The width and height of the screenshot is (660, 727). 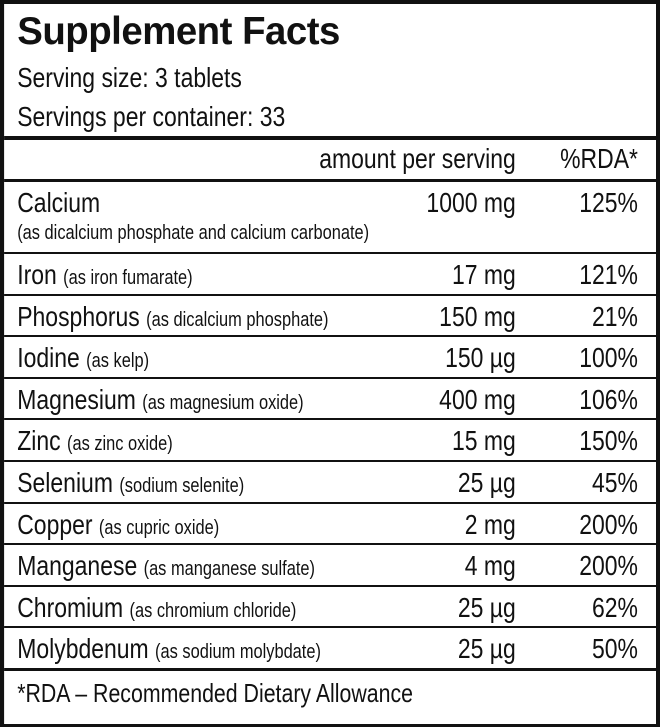 What do you see at coordinates (237, 319) in the screenshot?
I see `nutrient-source: (as dicalcium phosphate)` at bounding box center [237, 319].